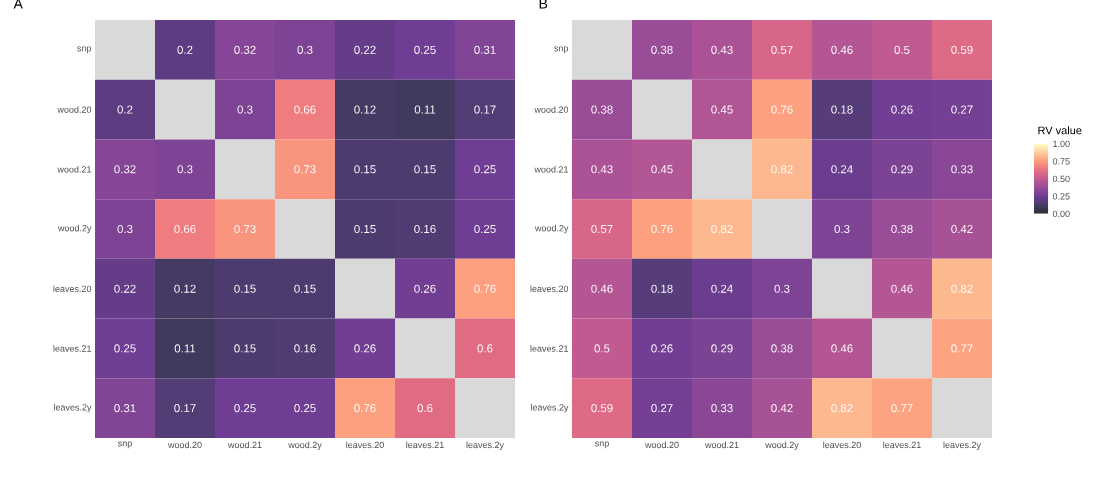 This screenshot has height=478, width=1120. Describe the element at coordinates (1061, 144) in the screenshot. I see `color-bar-label: 1.00` at that location.